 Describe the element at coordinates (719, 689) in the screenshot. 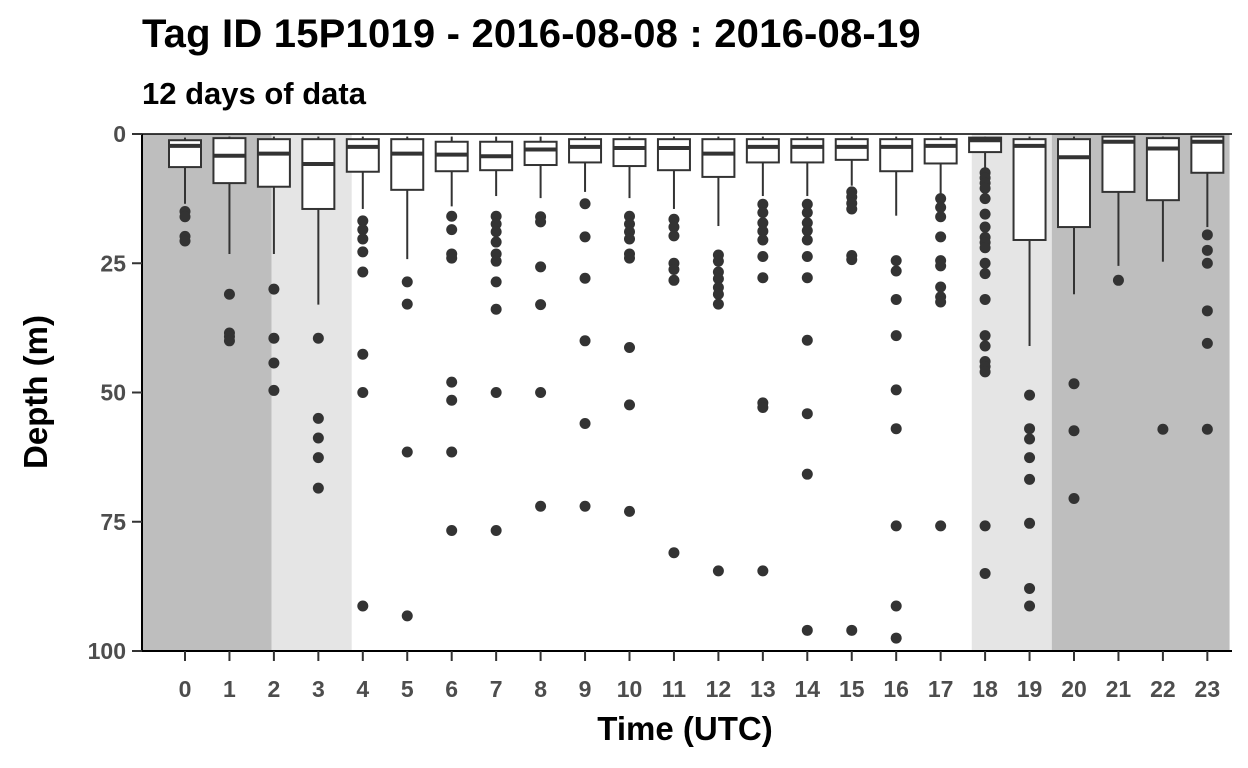

I see `x-tick-label: 12` at that location.